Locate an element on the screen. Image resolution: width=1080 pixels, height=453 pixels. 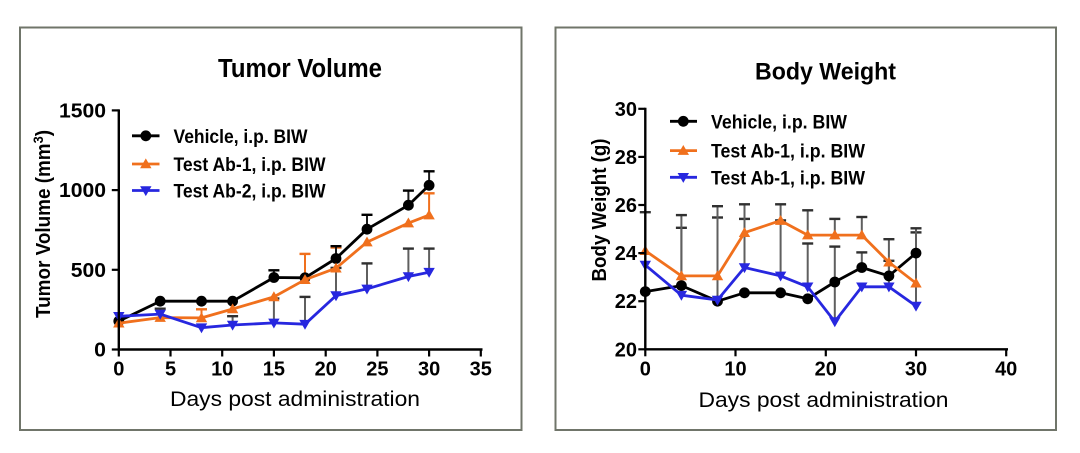
svg-text: 1500 is located at coordinates (82, 111).